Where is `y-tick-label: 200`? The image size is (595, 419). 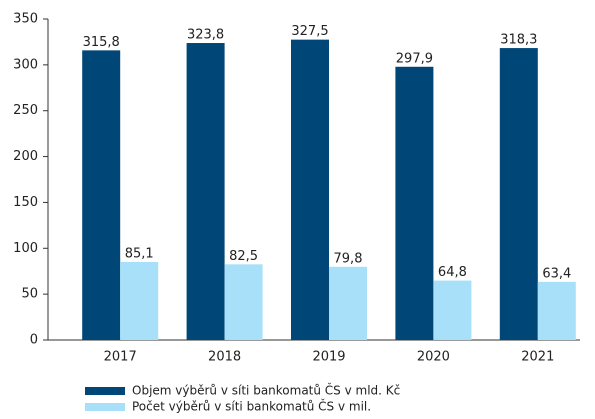 y-tick-label: 200 is located at coordinates (25, 156).